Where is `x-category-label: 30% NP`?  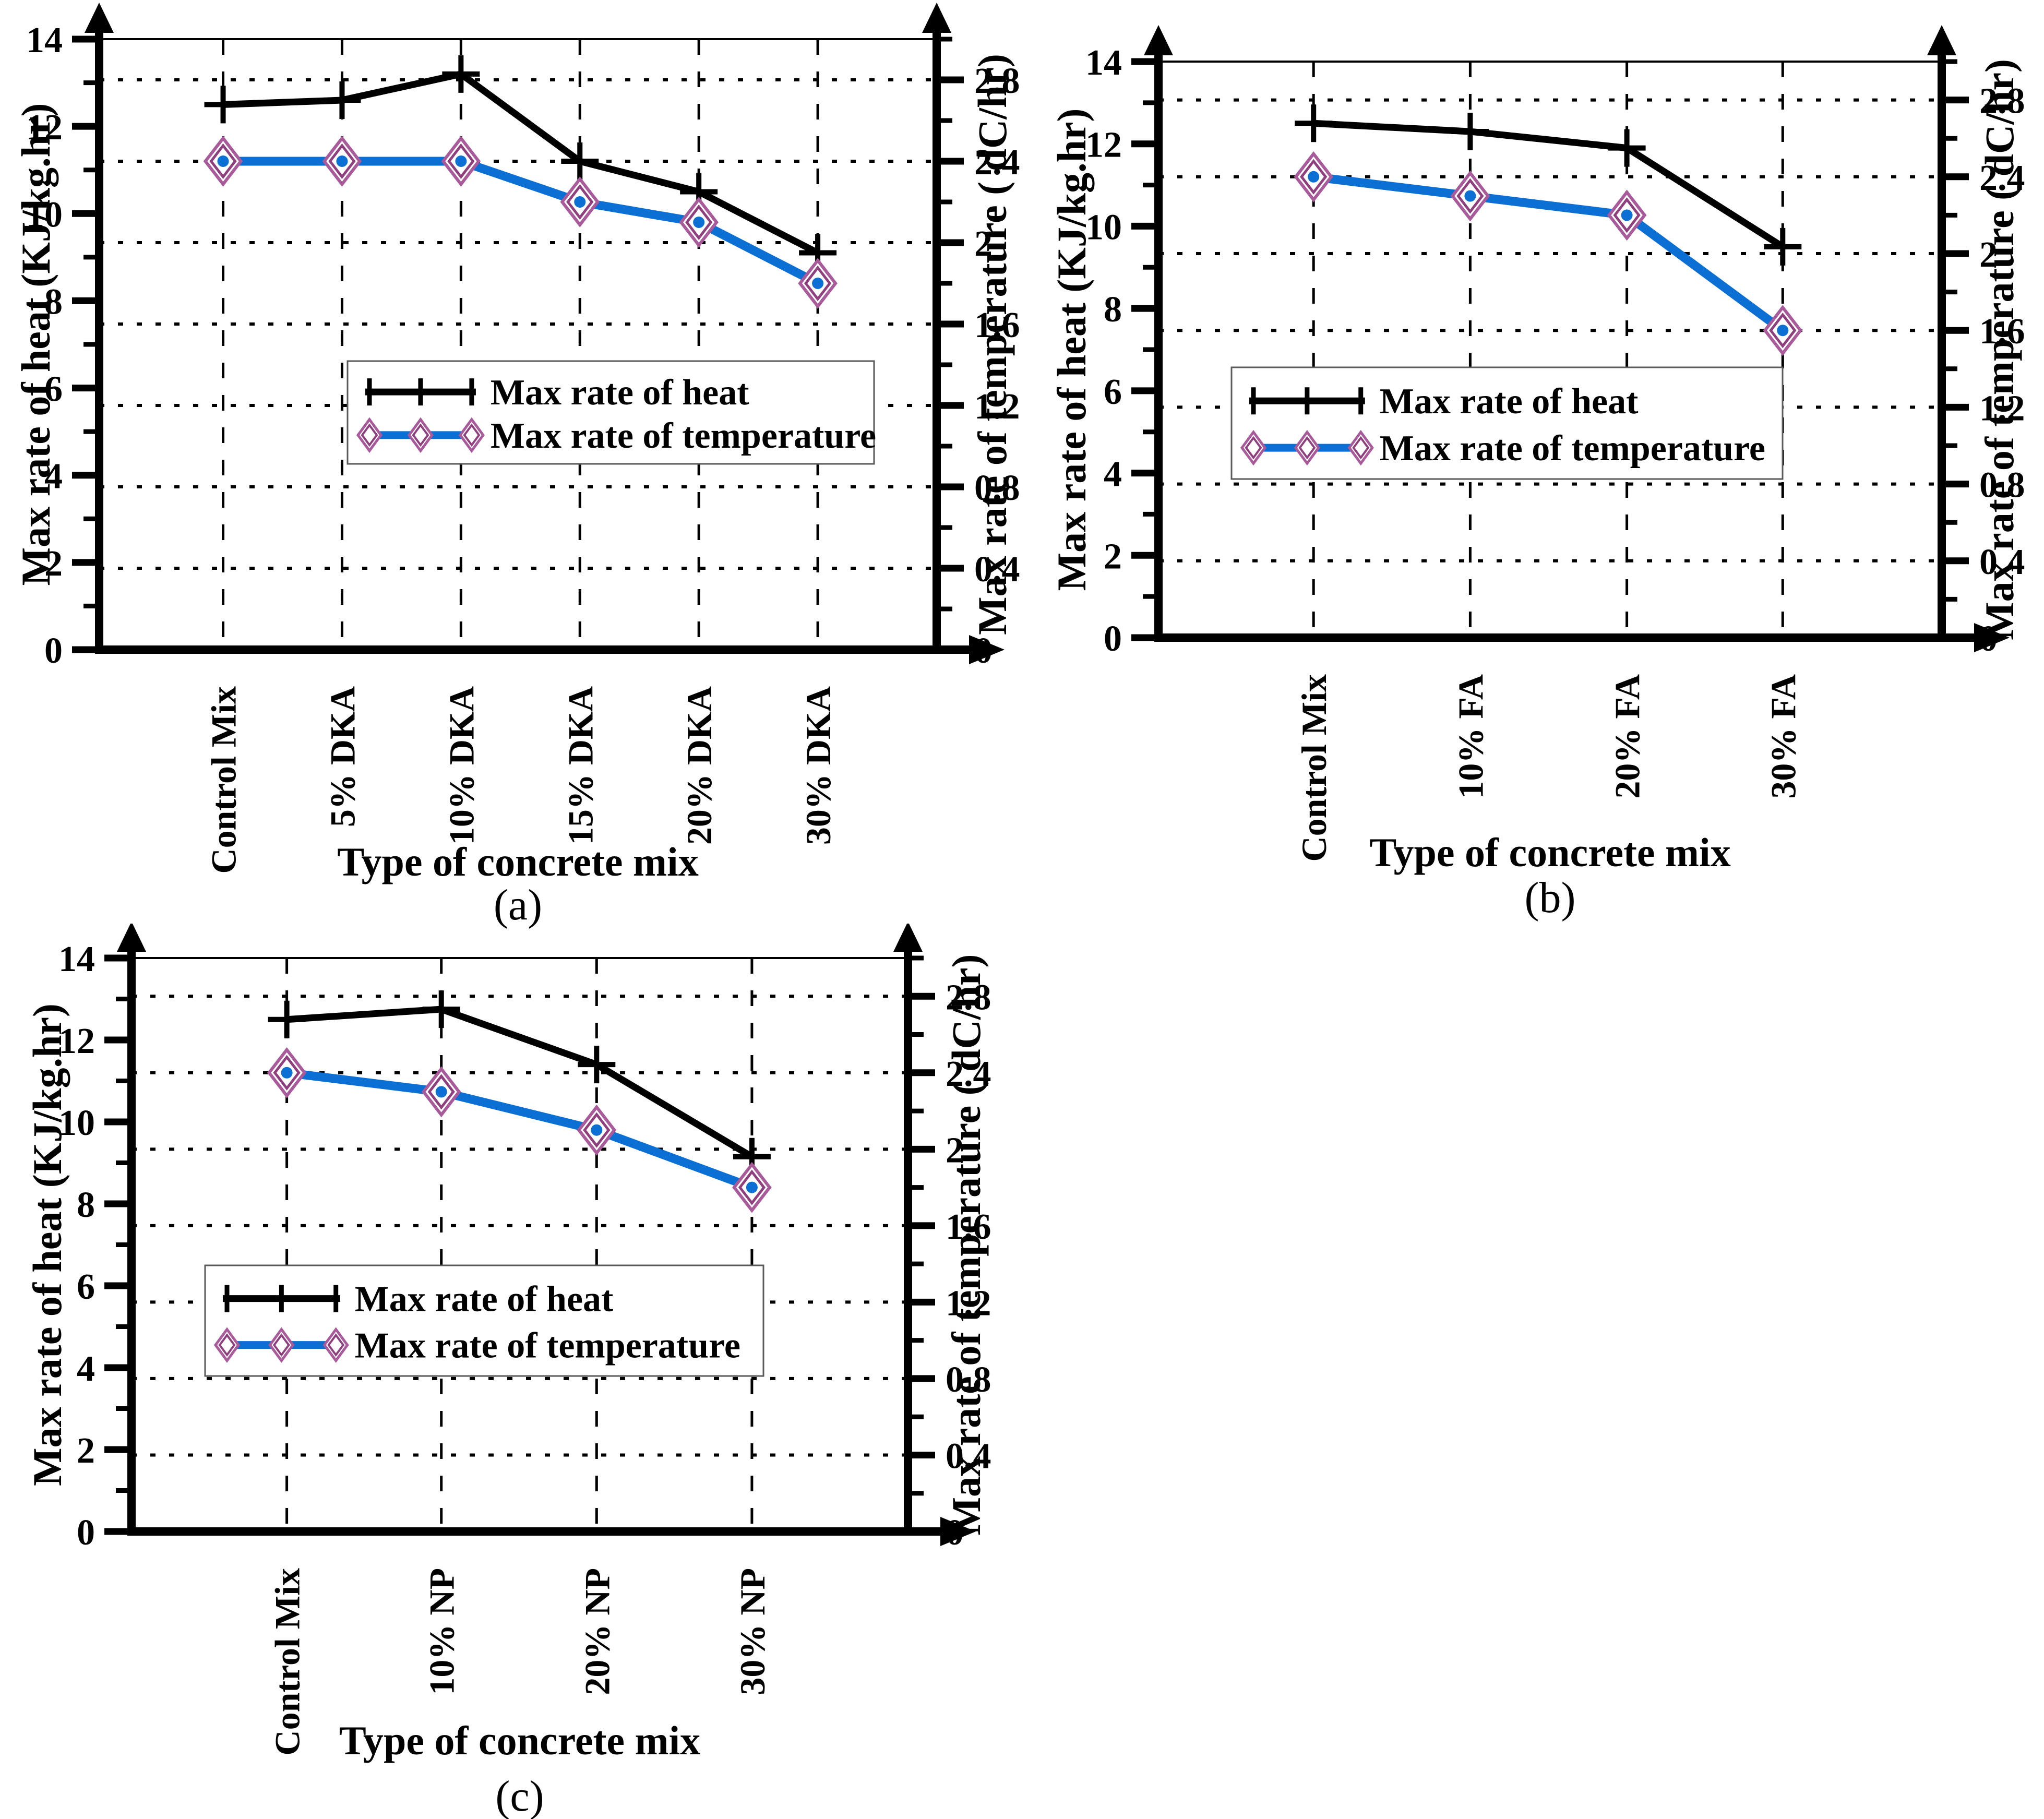 x-category-label: 30% NP is located at coordinates (752, 1631).